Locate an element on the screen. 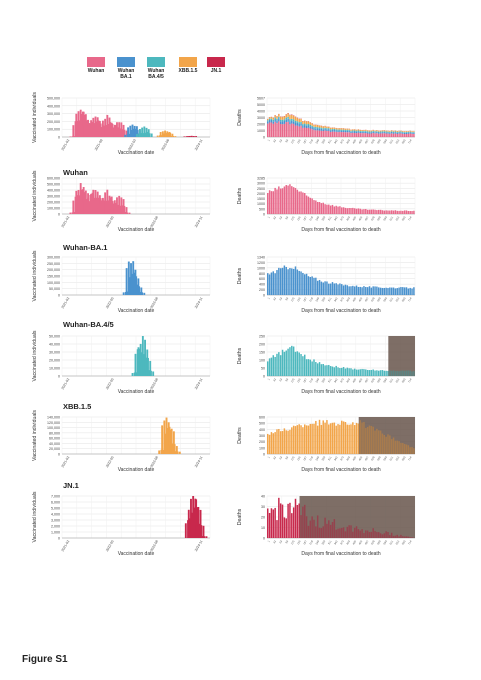  x-axis-label: Vaccination date is located at coordinates (136, 311).